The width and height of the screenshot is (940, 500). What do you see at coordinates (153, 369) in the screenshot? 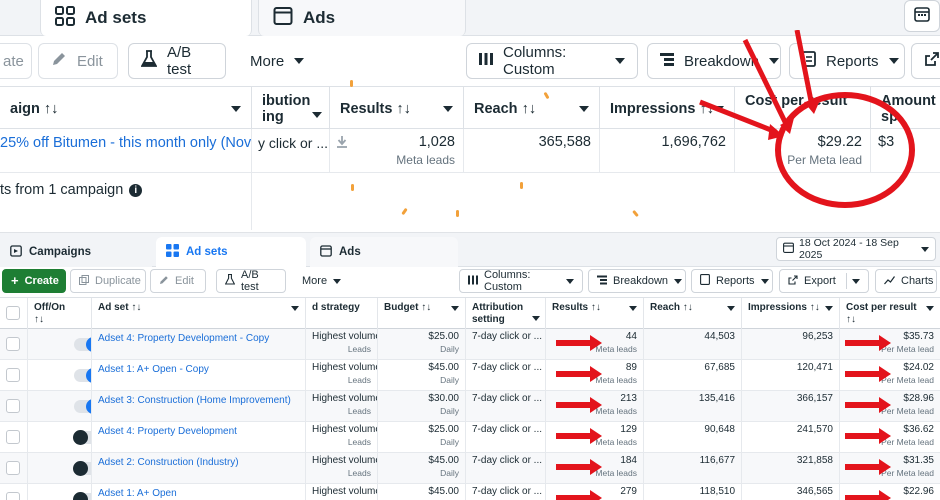
I see `ad-set-name-link: Adset 1: A+ Open - Copy` at bounding box center [153, 369].